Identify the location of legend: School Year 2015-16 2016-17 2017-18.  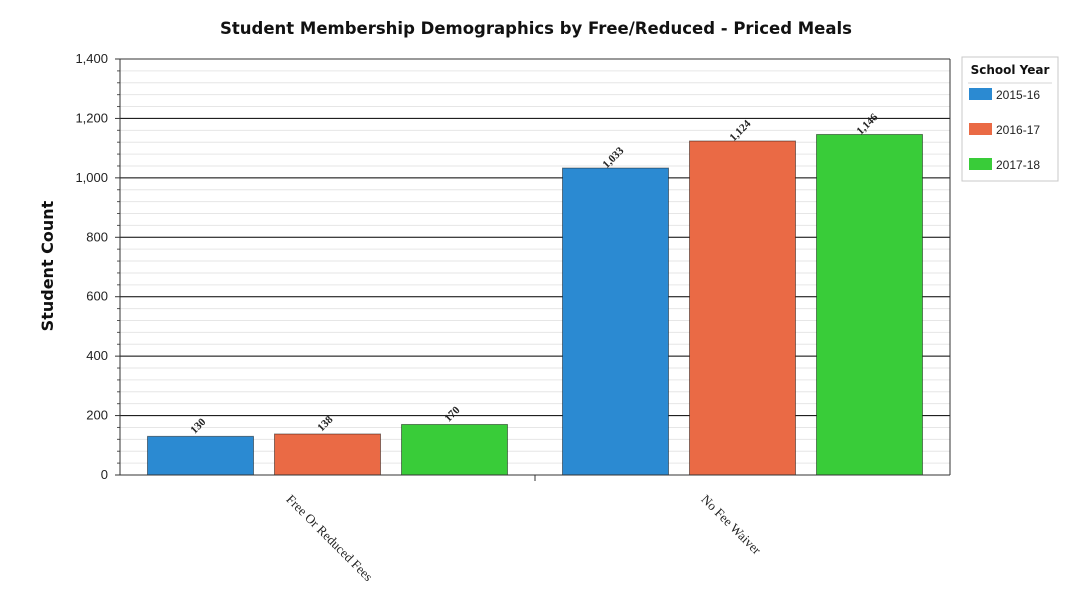
(1010, 119).